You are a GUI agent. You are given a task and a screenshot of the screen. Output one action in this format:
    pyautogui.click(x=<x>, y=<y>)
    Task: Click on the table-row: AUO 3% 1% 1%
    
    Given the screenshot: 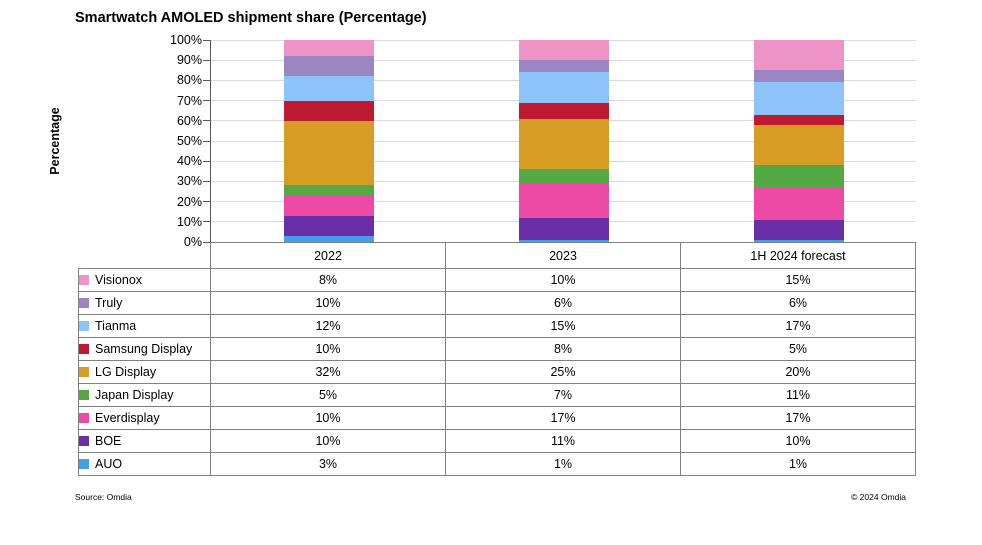 What is the action you would take?
    pyautogui.click(x=497, y=464)
    